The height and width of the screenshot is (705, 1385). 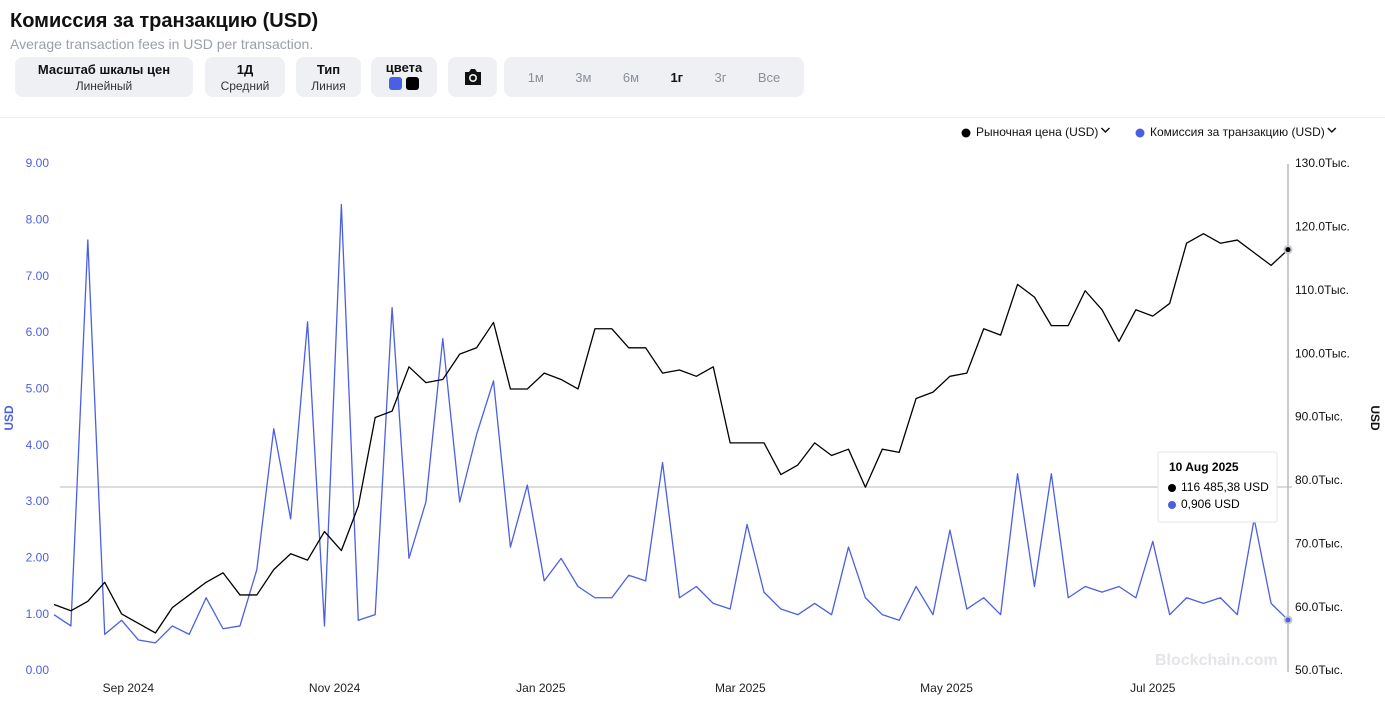 I want to click on period-button: 1Д Средний, so click(x=245, y=77).